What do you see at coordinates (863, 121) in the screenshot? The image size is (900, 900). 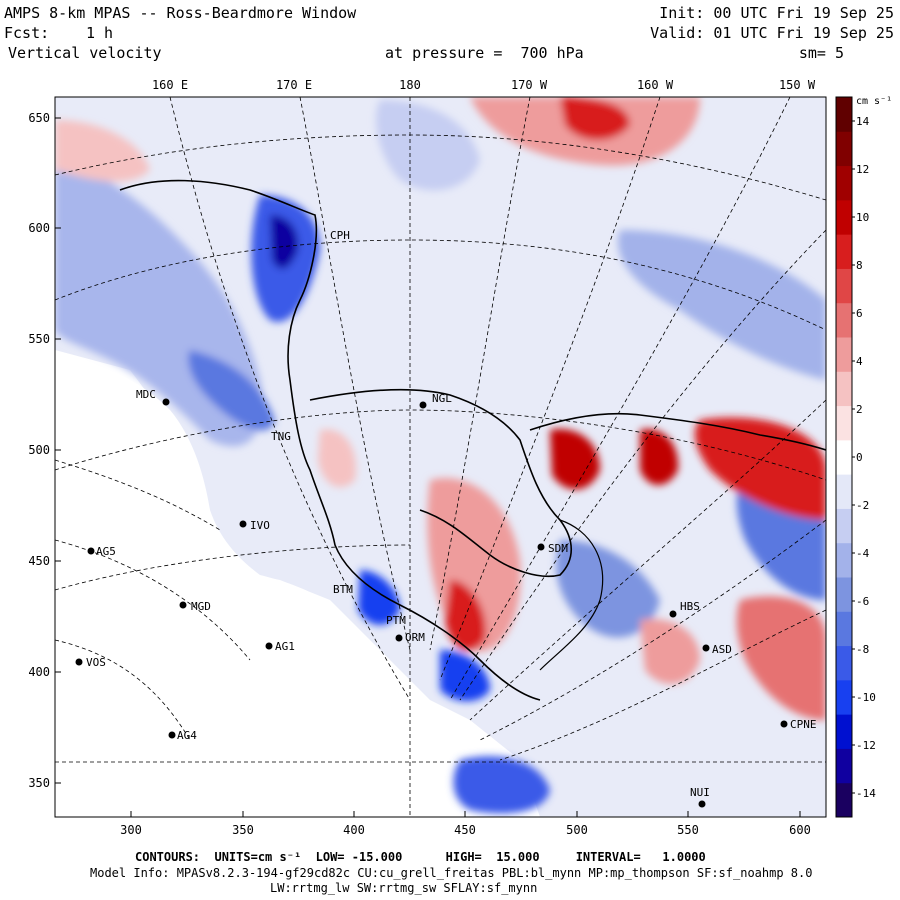 I see `colorbar-label: 14` at bounding box center [863, 121].